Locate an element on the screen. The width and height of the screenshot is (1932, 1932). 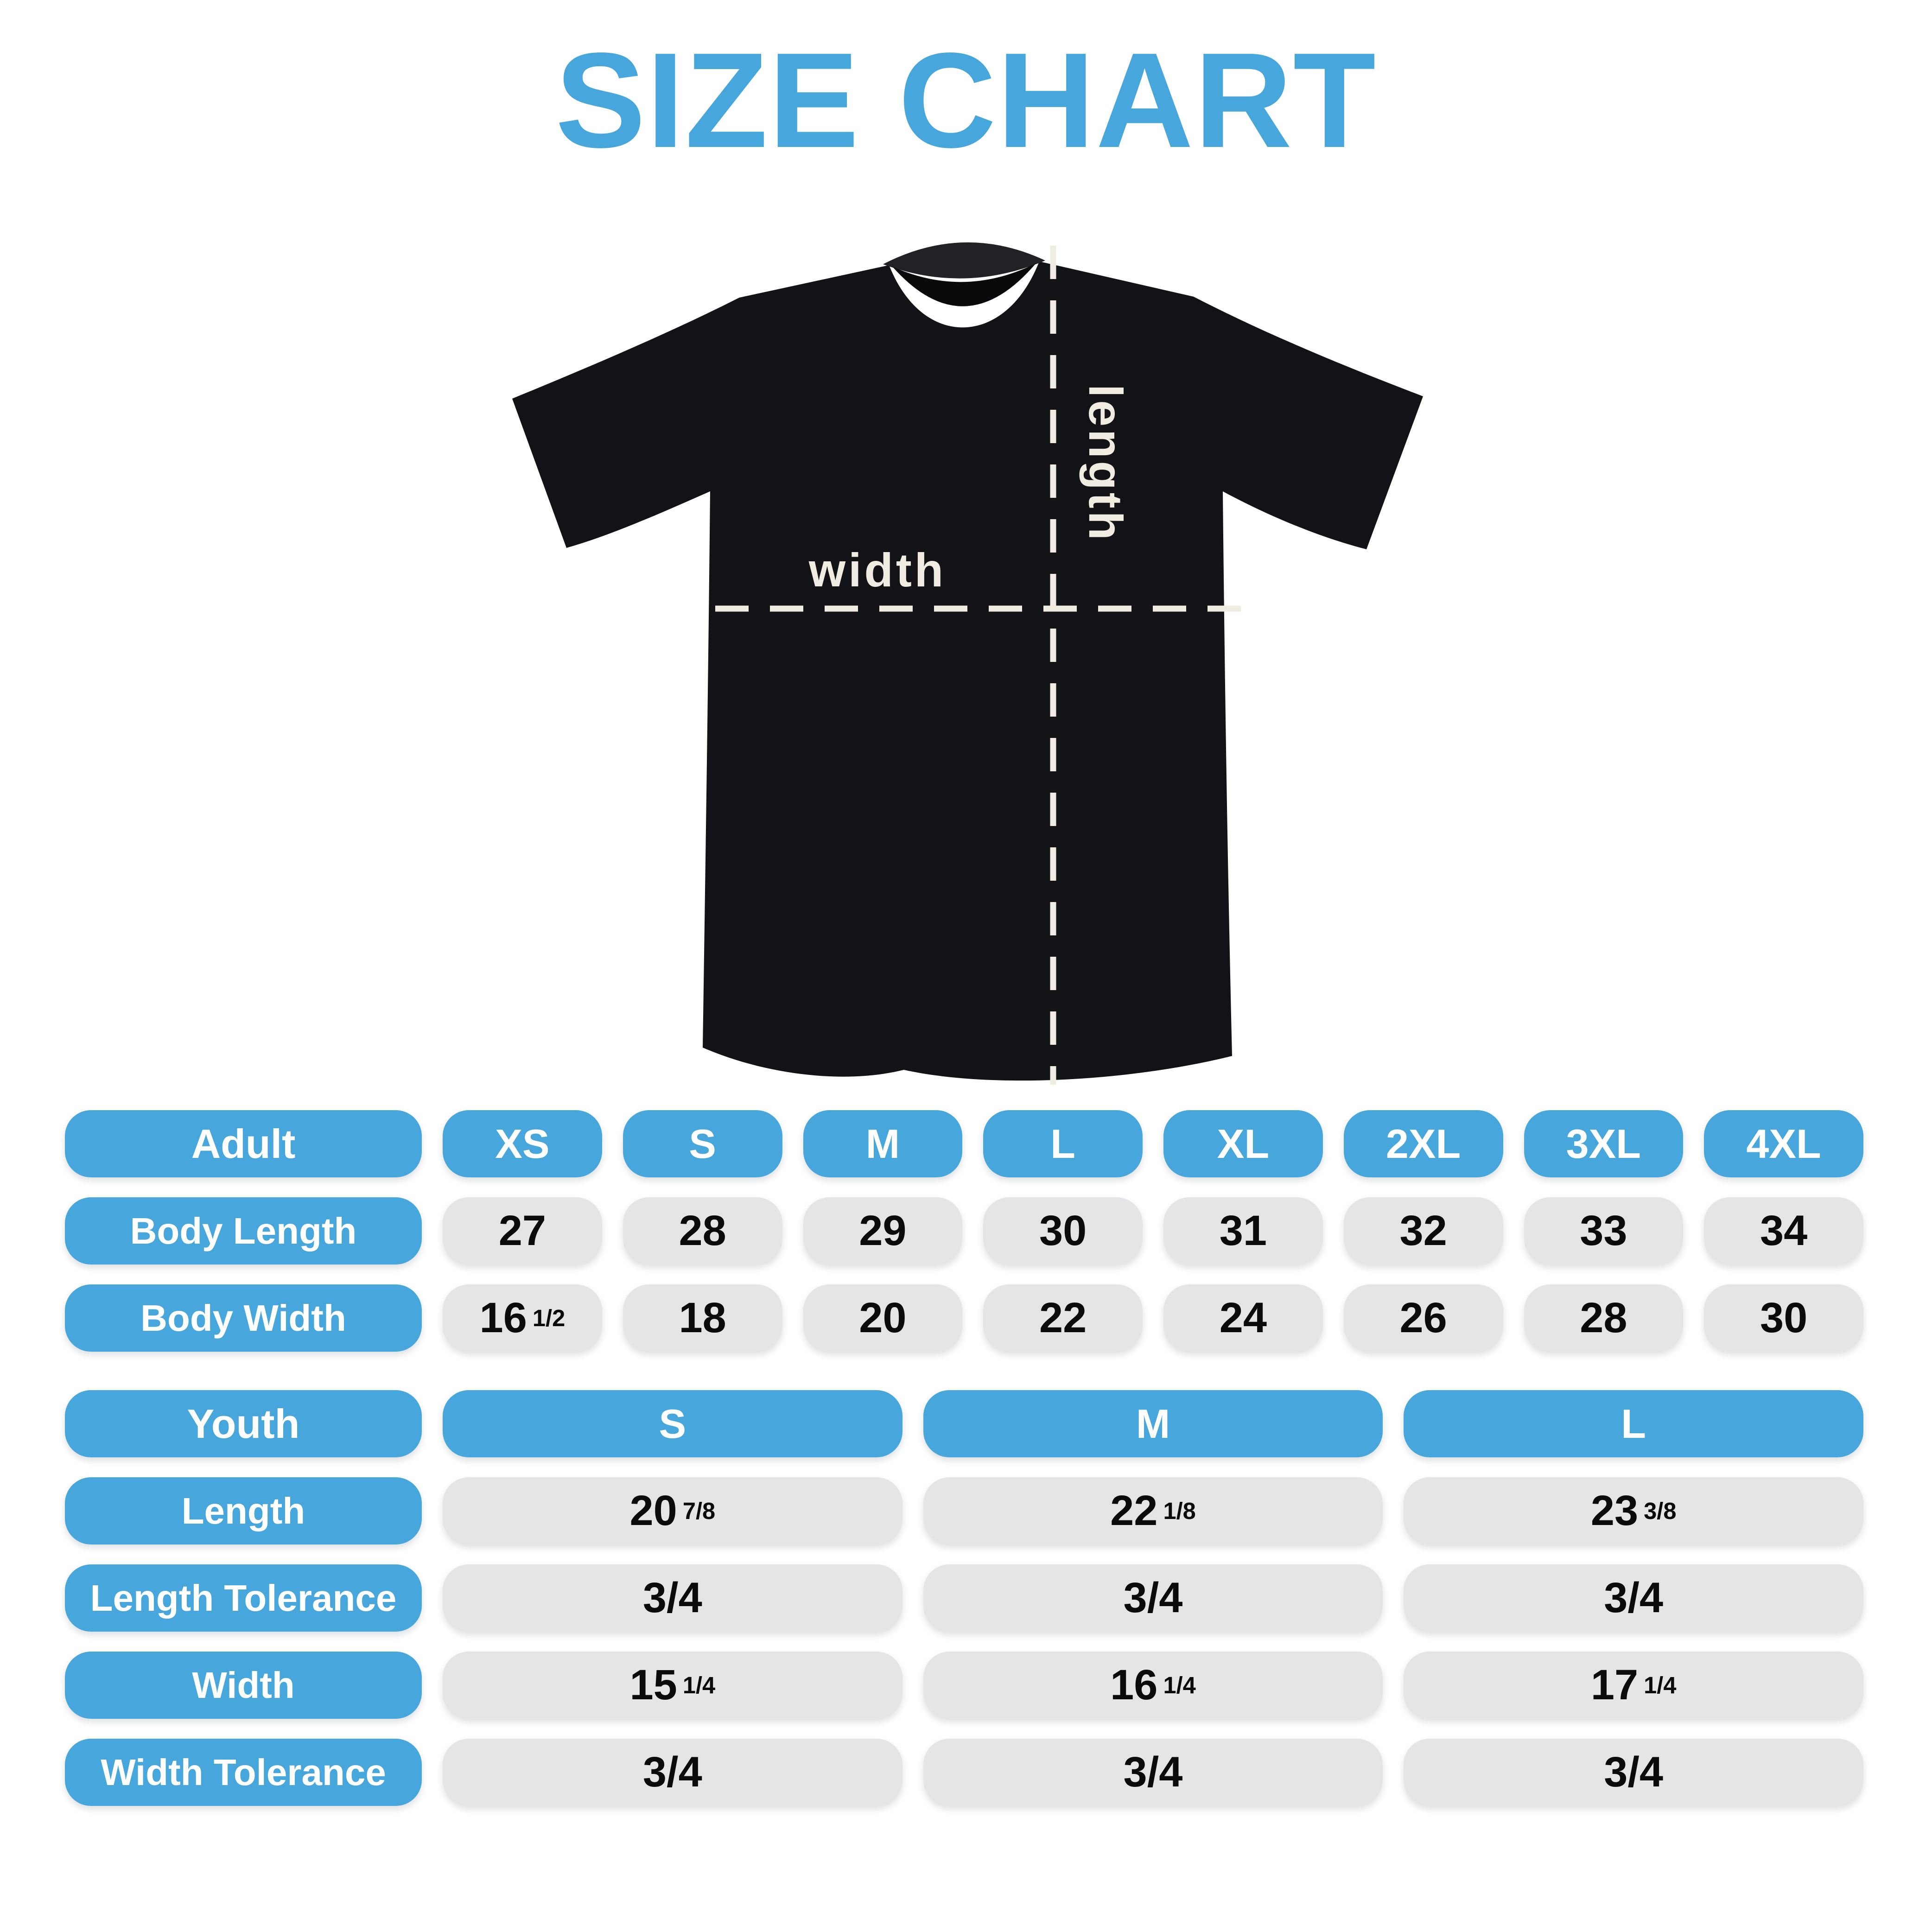
adult-value-cell: 32 is located at coordinates (1423, 1231).